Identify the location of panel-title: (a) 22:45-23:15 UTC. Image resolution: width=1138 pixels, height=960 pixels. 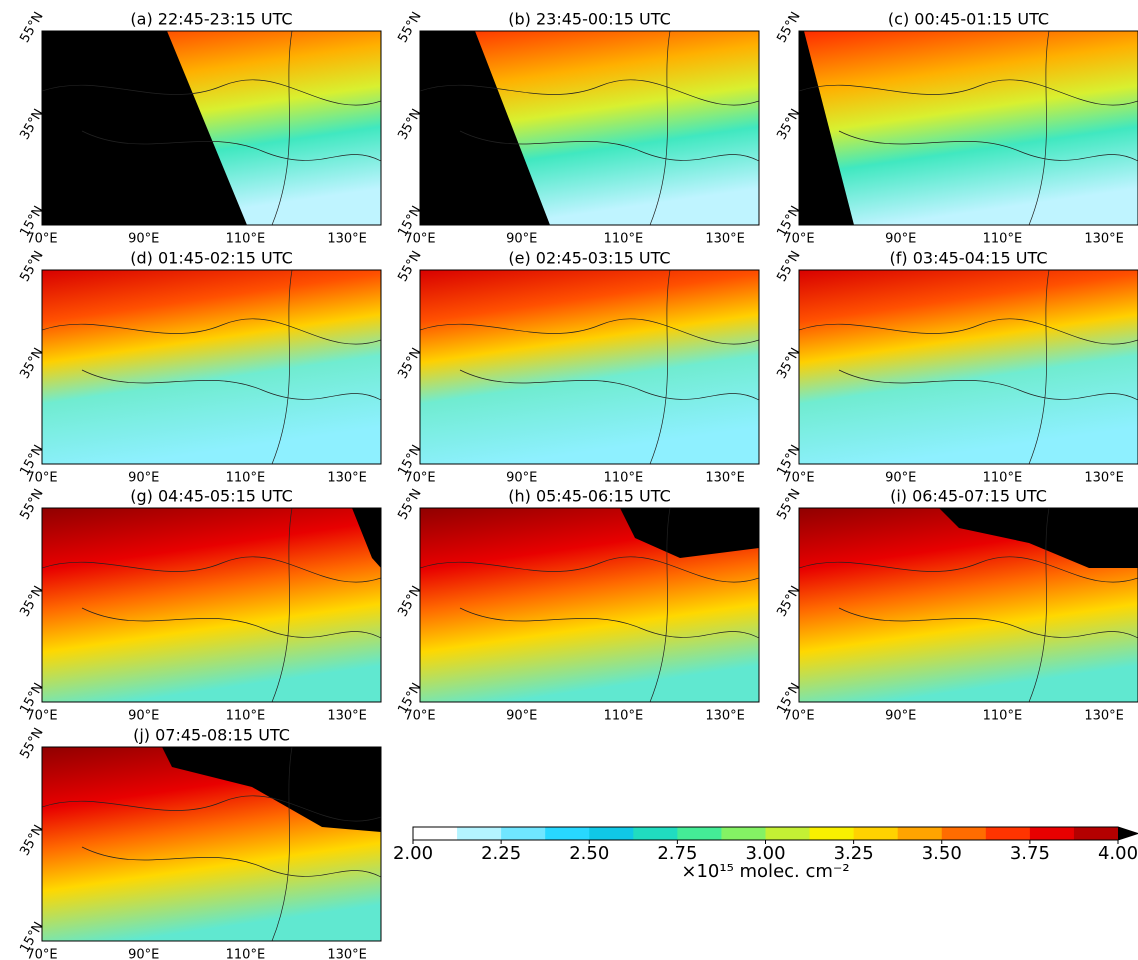
(211, 19).